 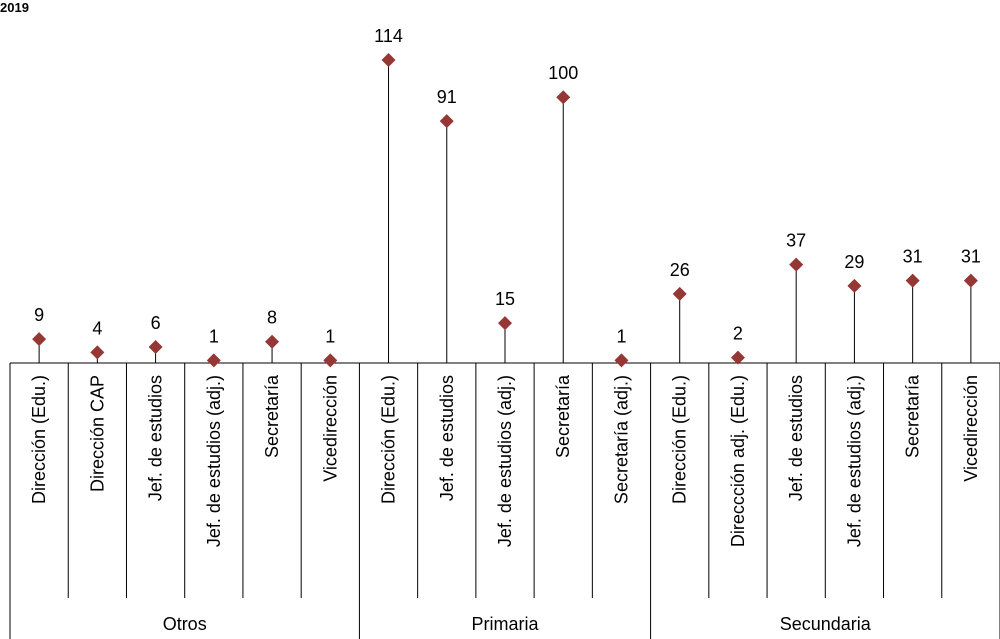 I want to click on data-label: 8, so click(x=272, y=318).